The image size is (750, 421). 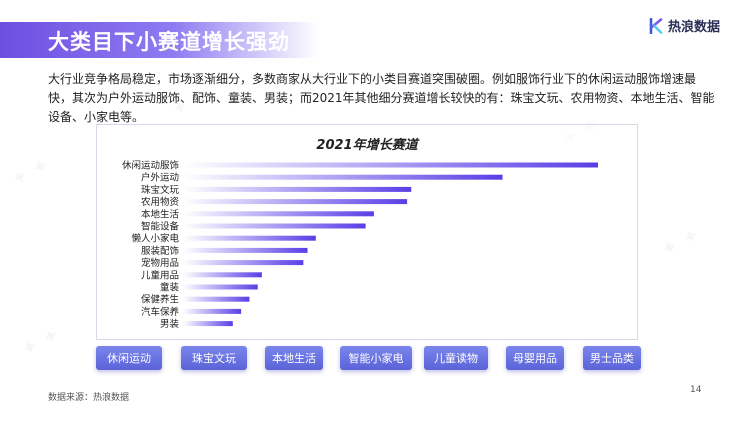 What do you see at coordinates (129, 358) in the screenshot?
I see `category-tag: 休闲运动` at bounding box center [129, 358].